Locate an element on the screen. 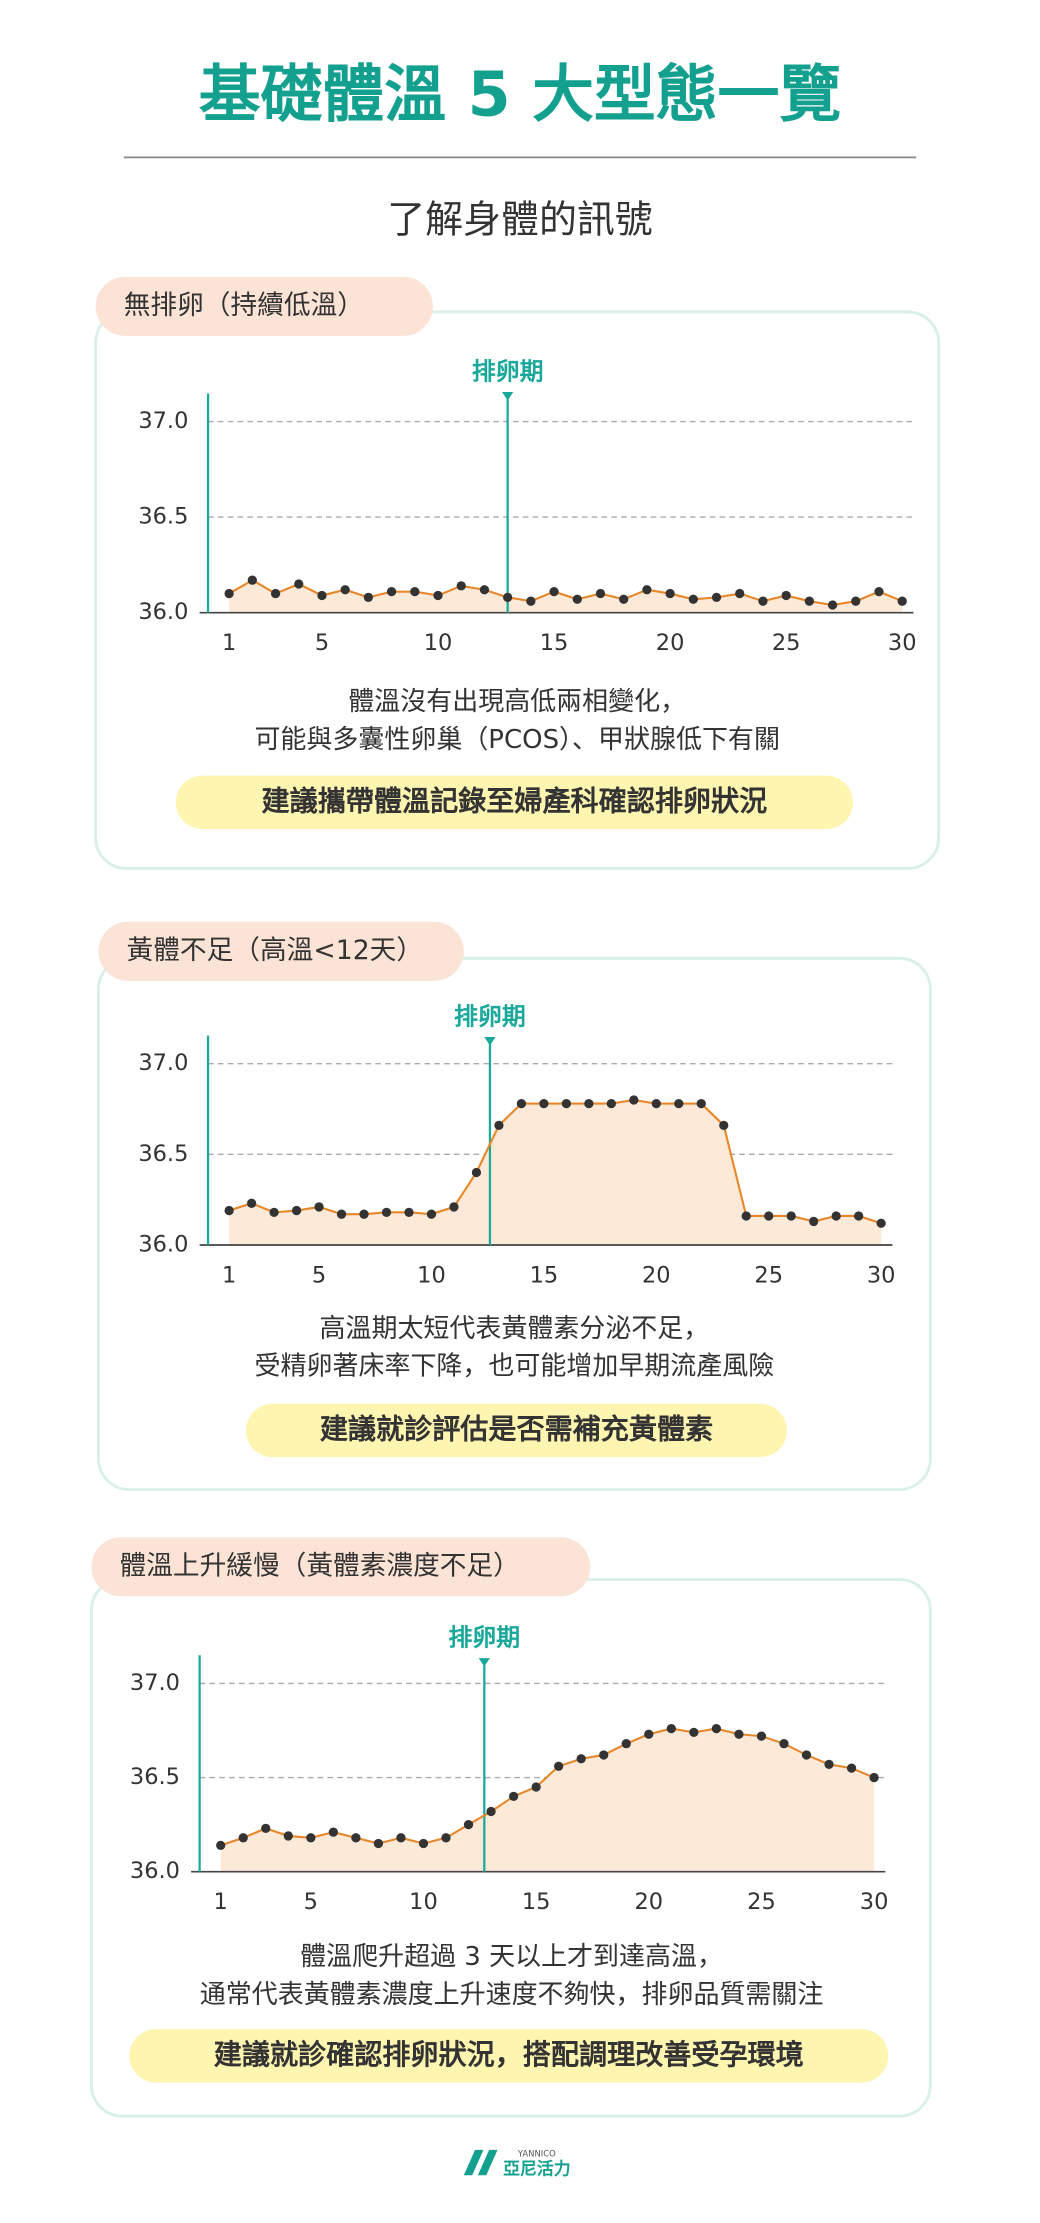  x-tick-label: 25 is located at coordinates (786, 643).